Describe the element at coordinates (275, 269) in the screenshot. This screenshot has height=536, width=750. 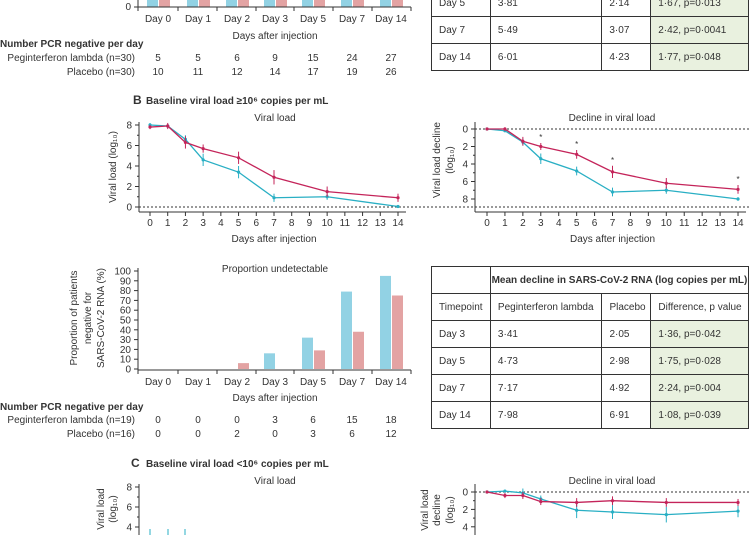
I see `chart-title: Proportion undetectable` at that location.